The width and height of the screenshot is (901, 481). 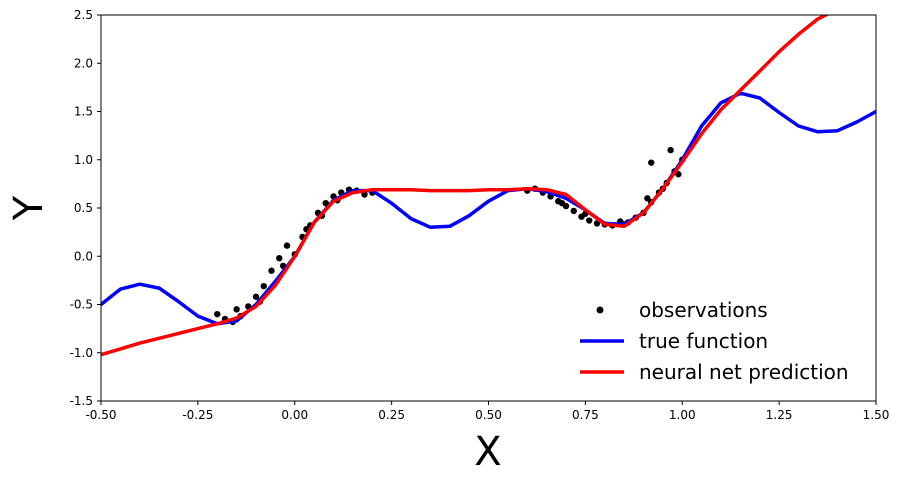 What do you see at coordinates (81, 401) in the screenshot?
I see `y-tick-label: -1.5` at bounding box center [81, 401].